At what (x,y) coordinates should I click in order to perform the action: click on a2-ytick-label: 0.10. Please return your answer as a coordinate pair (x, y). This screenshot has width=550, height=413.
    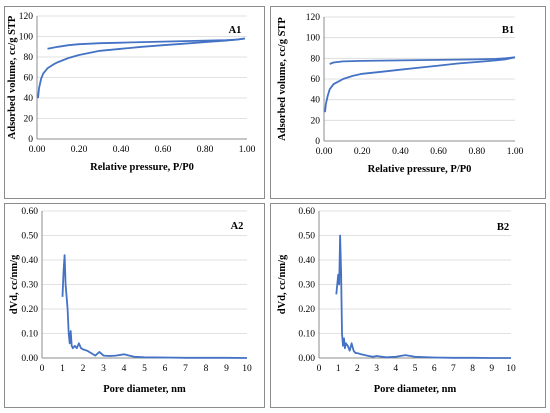
    Looking at the image, I should click on (29, 335).